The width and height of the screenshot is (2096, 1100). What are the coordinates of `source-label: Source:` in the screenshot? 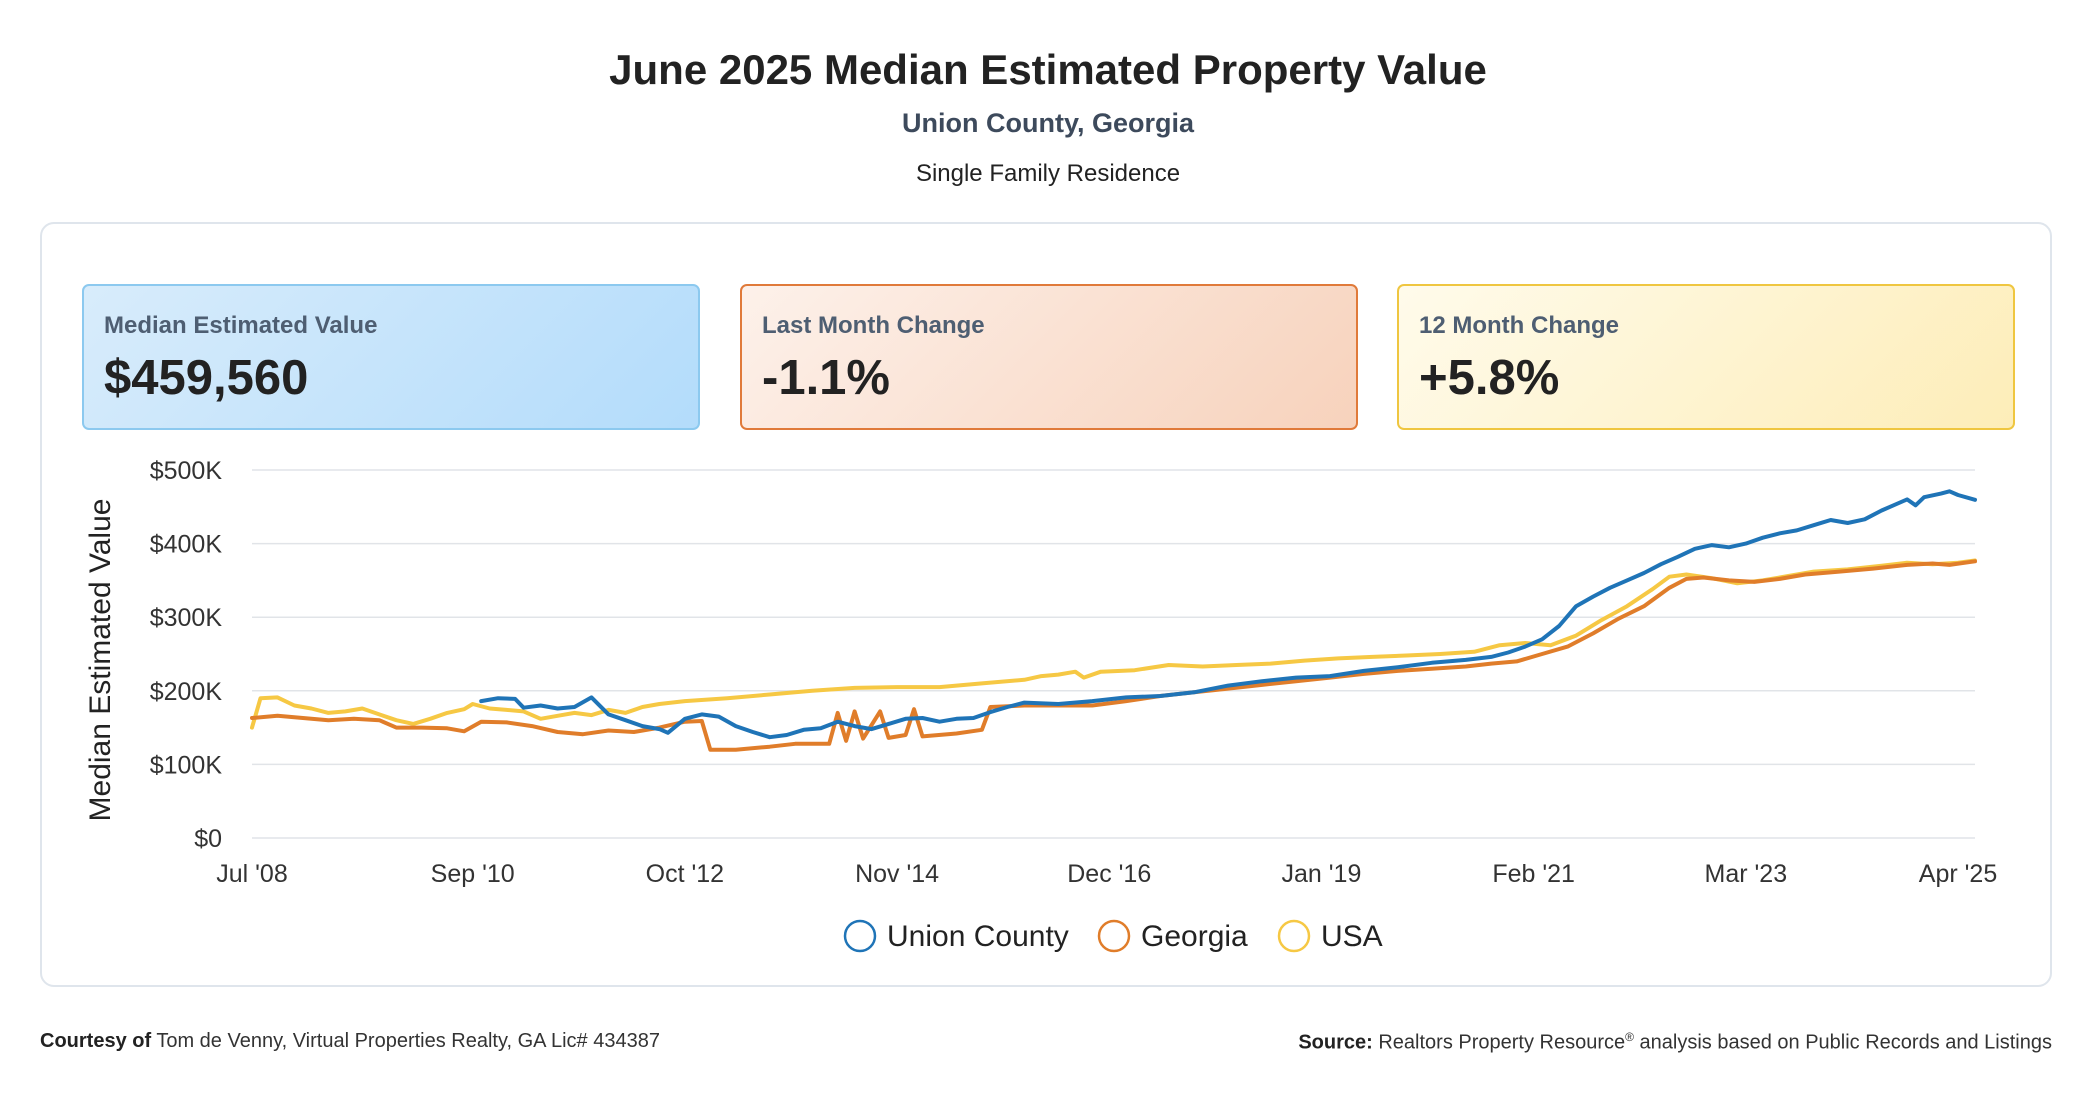 It's located at (1335, 1042).